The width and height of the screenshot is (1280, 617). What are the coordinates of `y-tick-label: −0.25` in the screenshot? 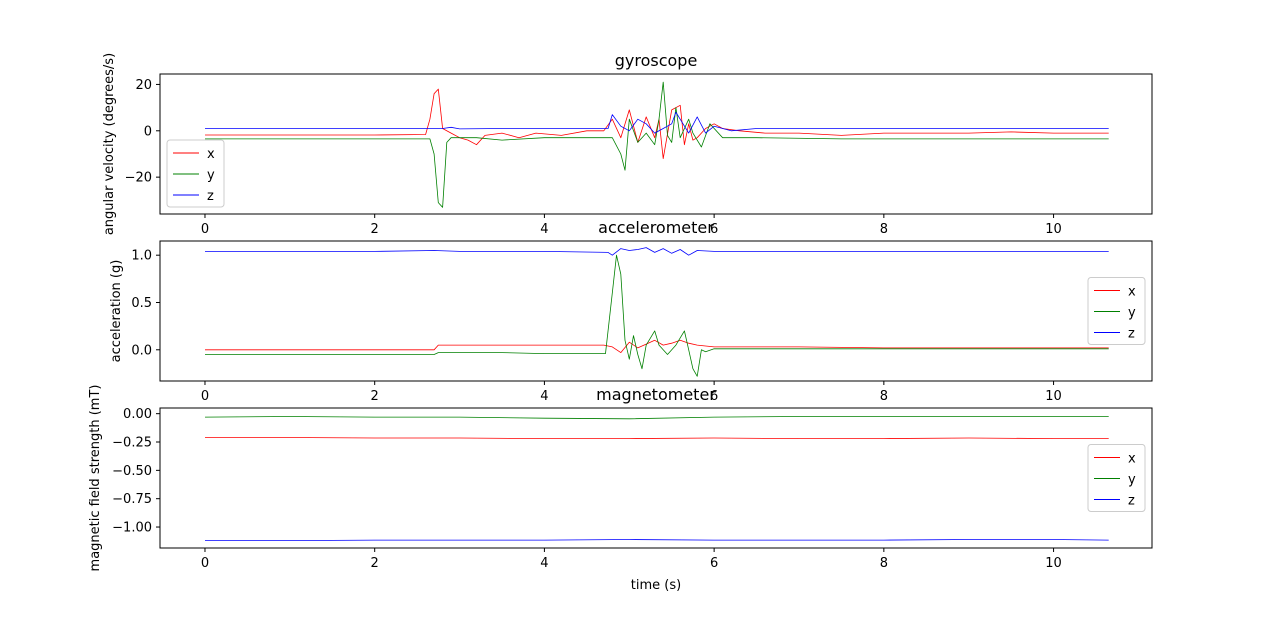 It's located at (132, 443).